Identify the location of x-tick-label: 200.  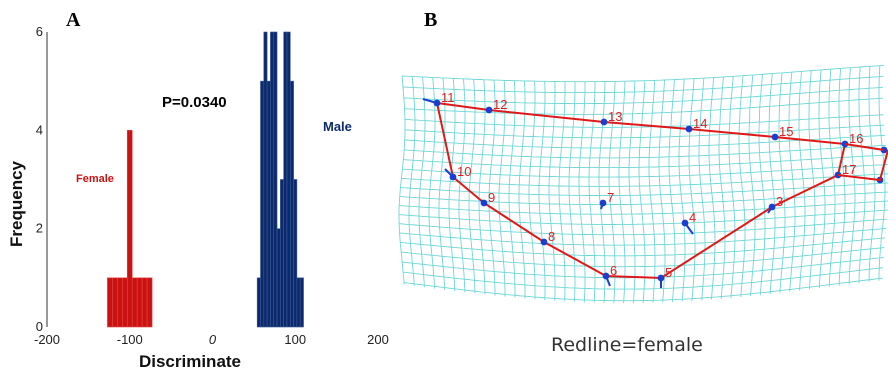
(378, 339).